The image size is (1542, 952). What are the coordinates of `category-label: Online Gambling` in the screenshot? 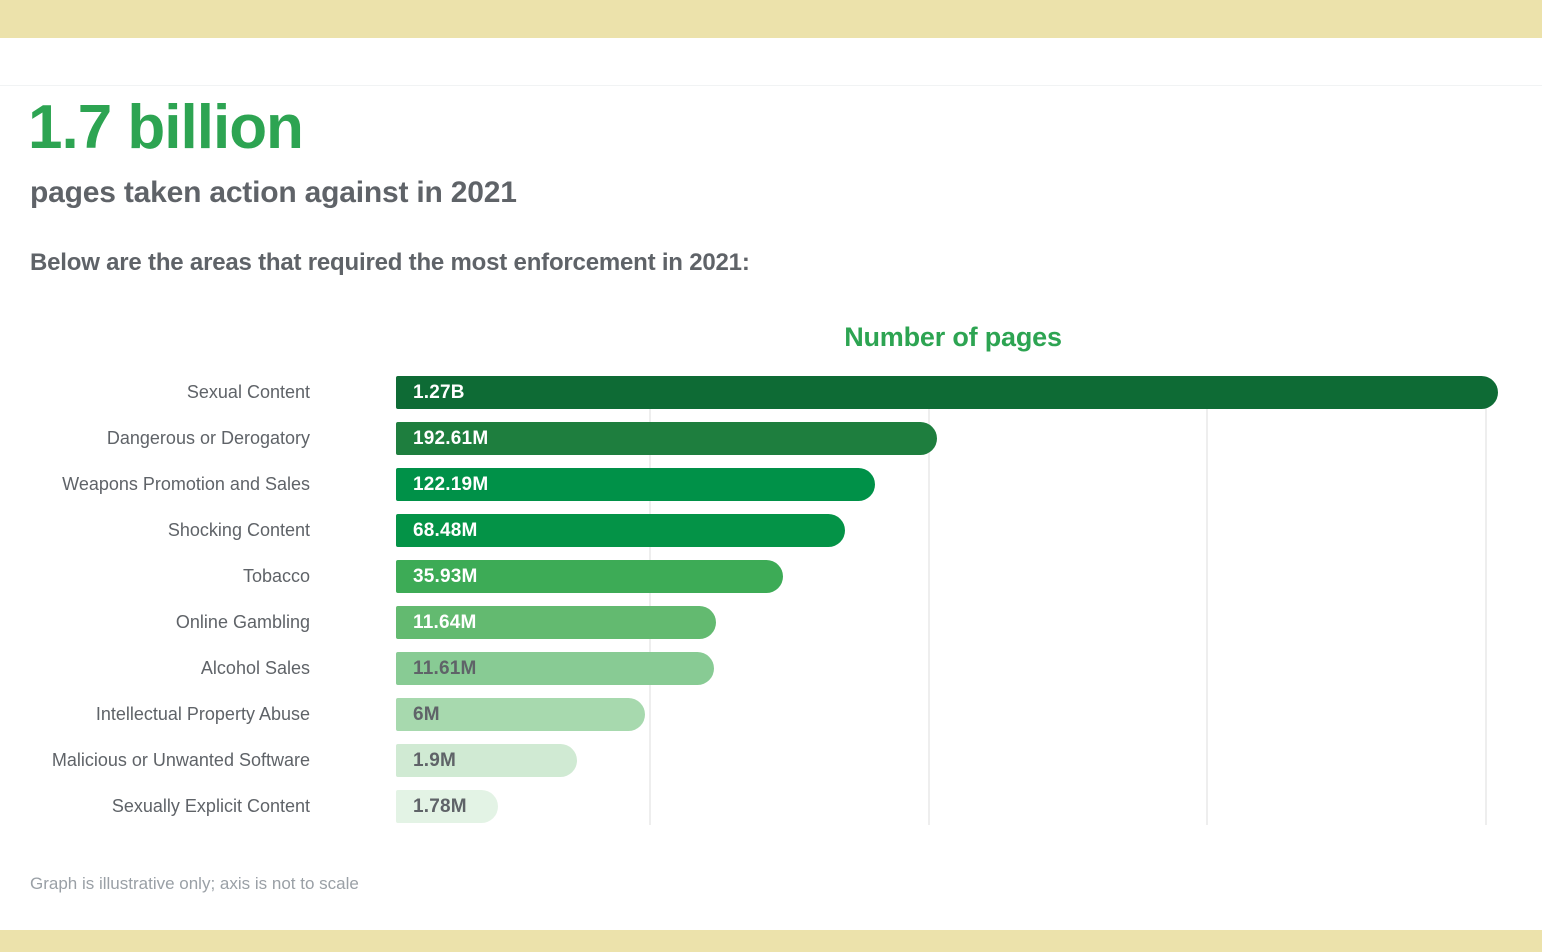 It's located at (242, 622).